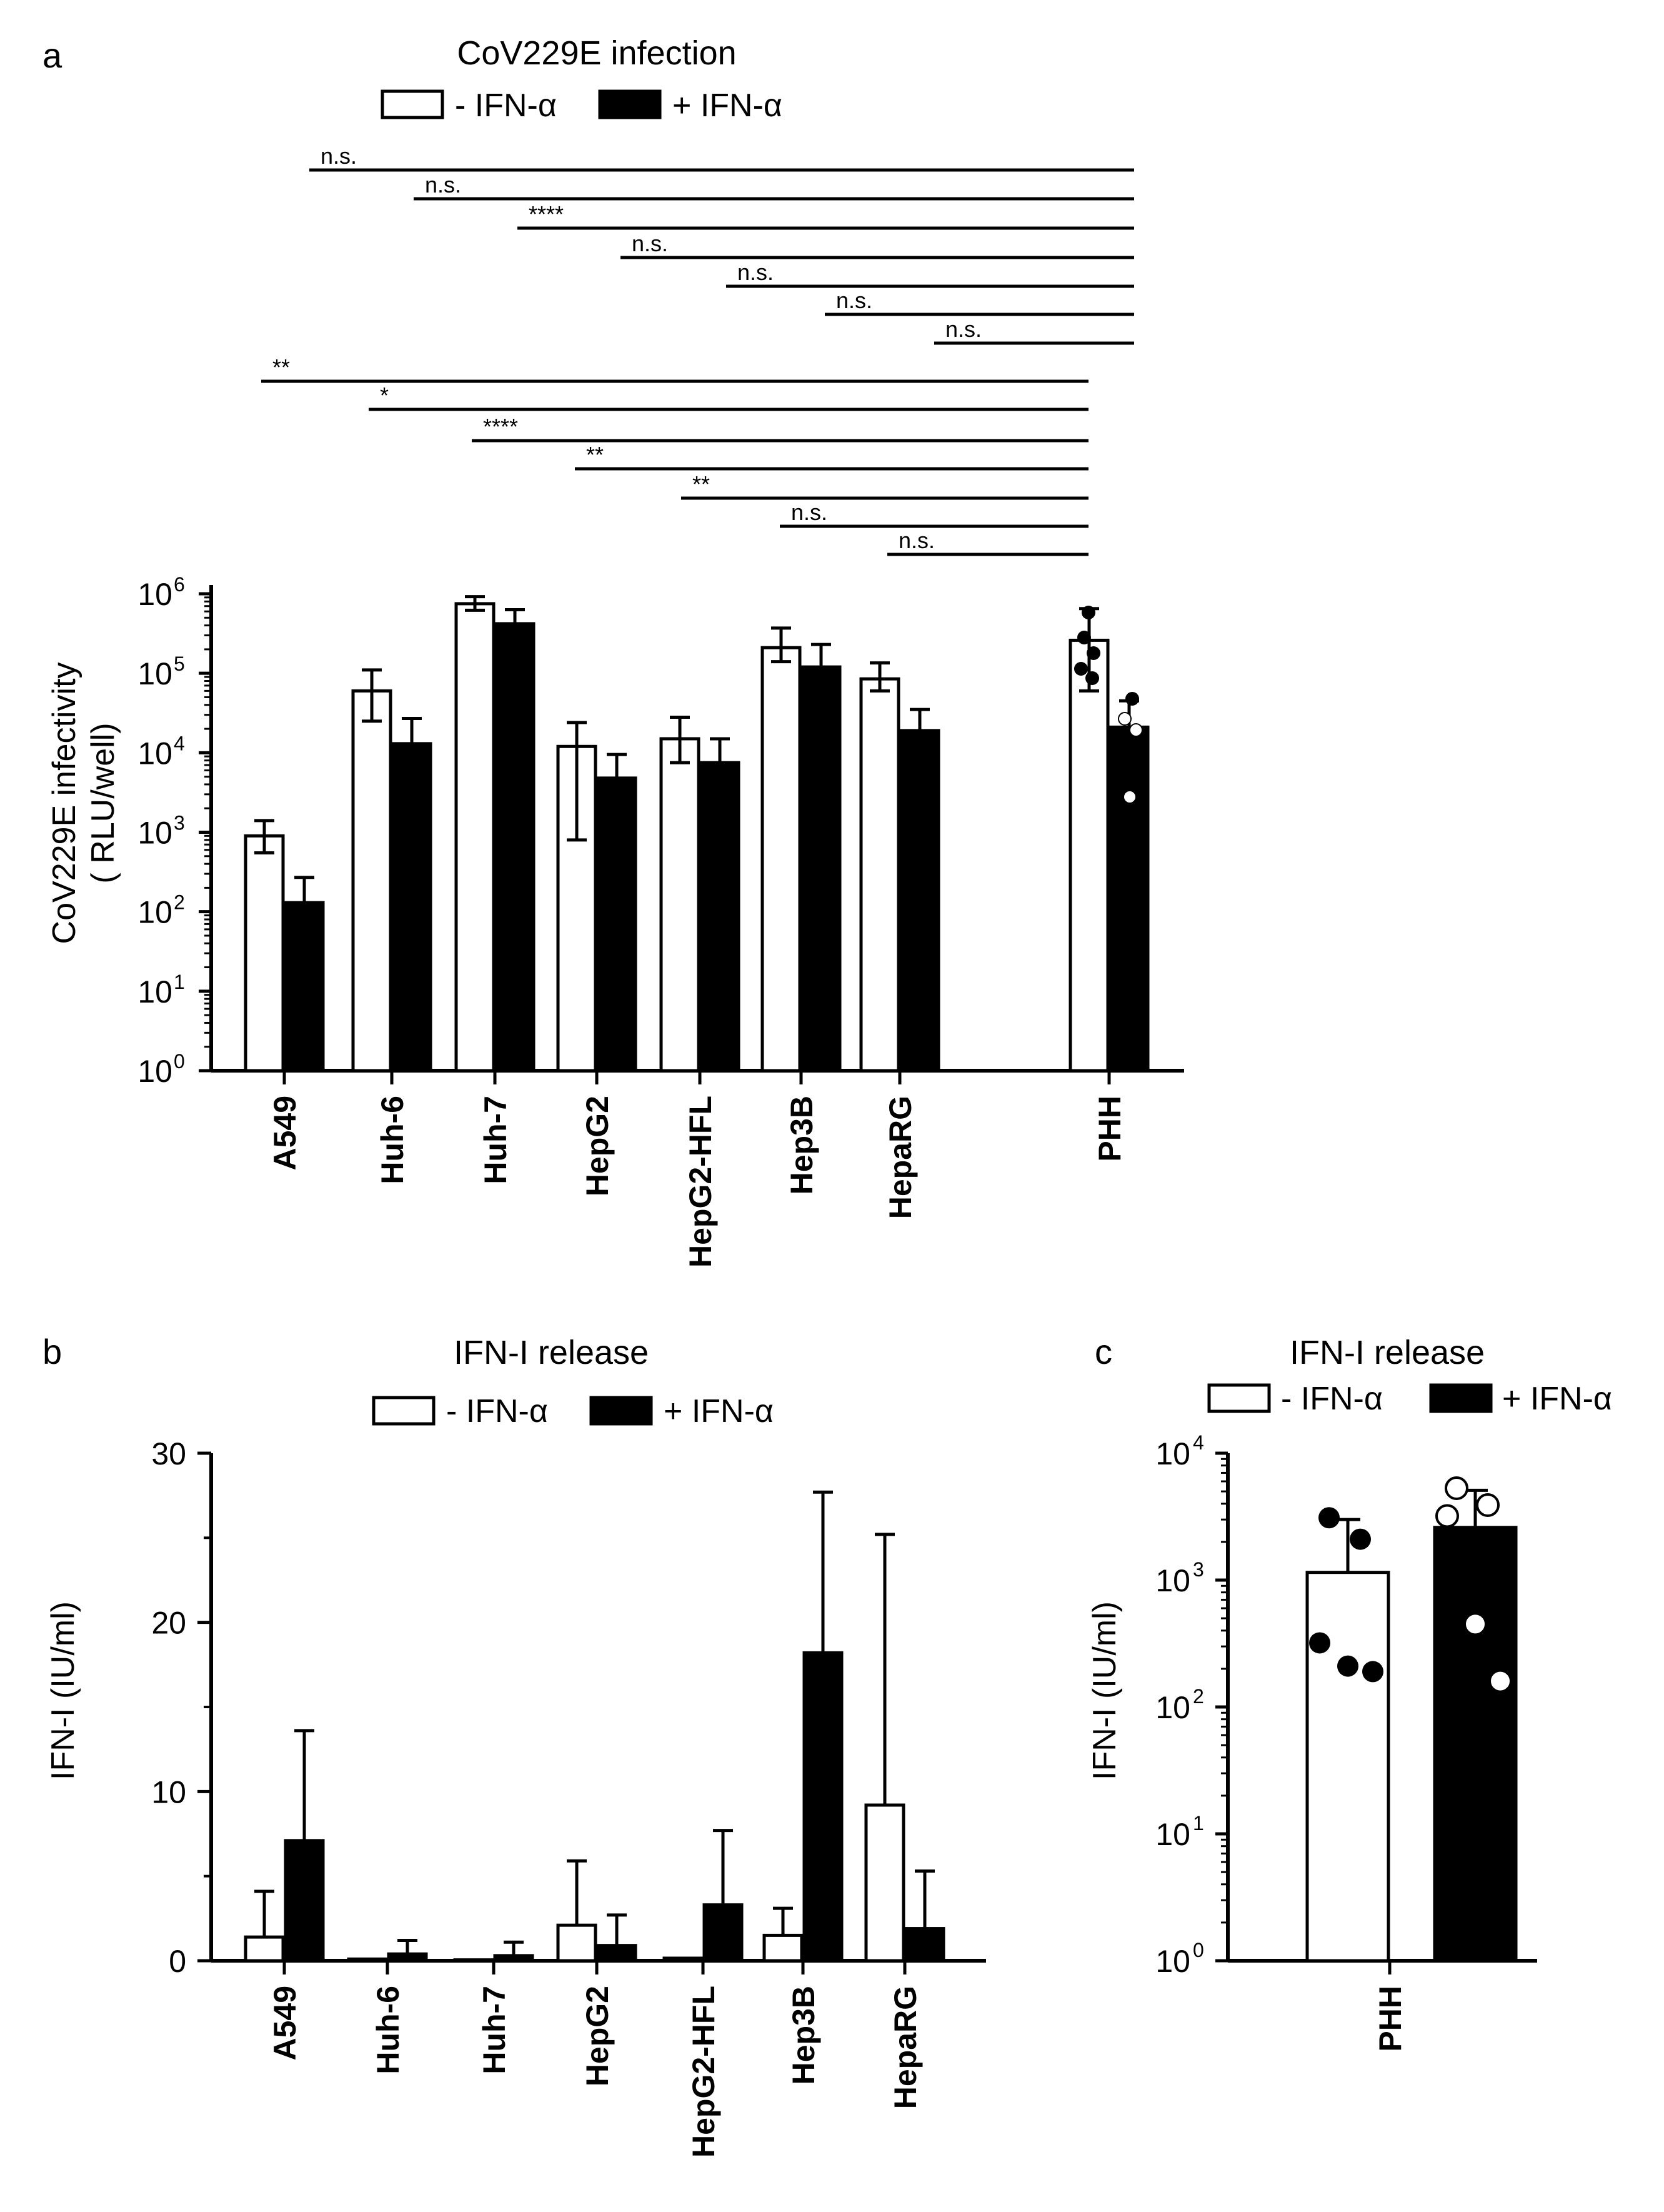 Image resolution: width=1664 pixels, height=2212 pixels. I want to click on panel-b-category-labels: A549 Huh-6 Huh-7 HepG2 HepG2-HFL Hep3B HepaRG, so click(595, 2059).